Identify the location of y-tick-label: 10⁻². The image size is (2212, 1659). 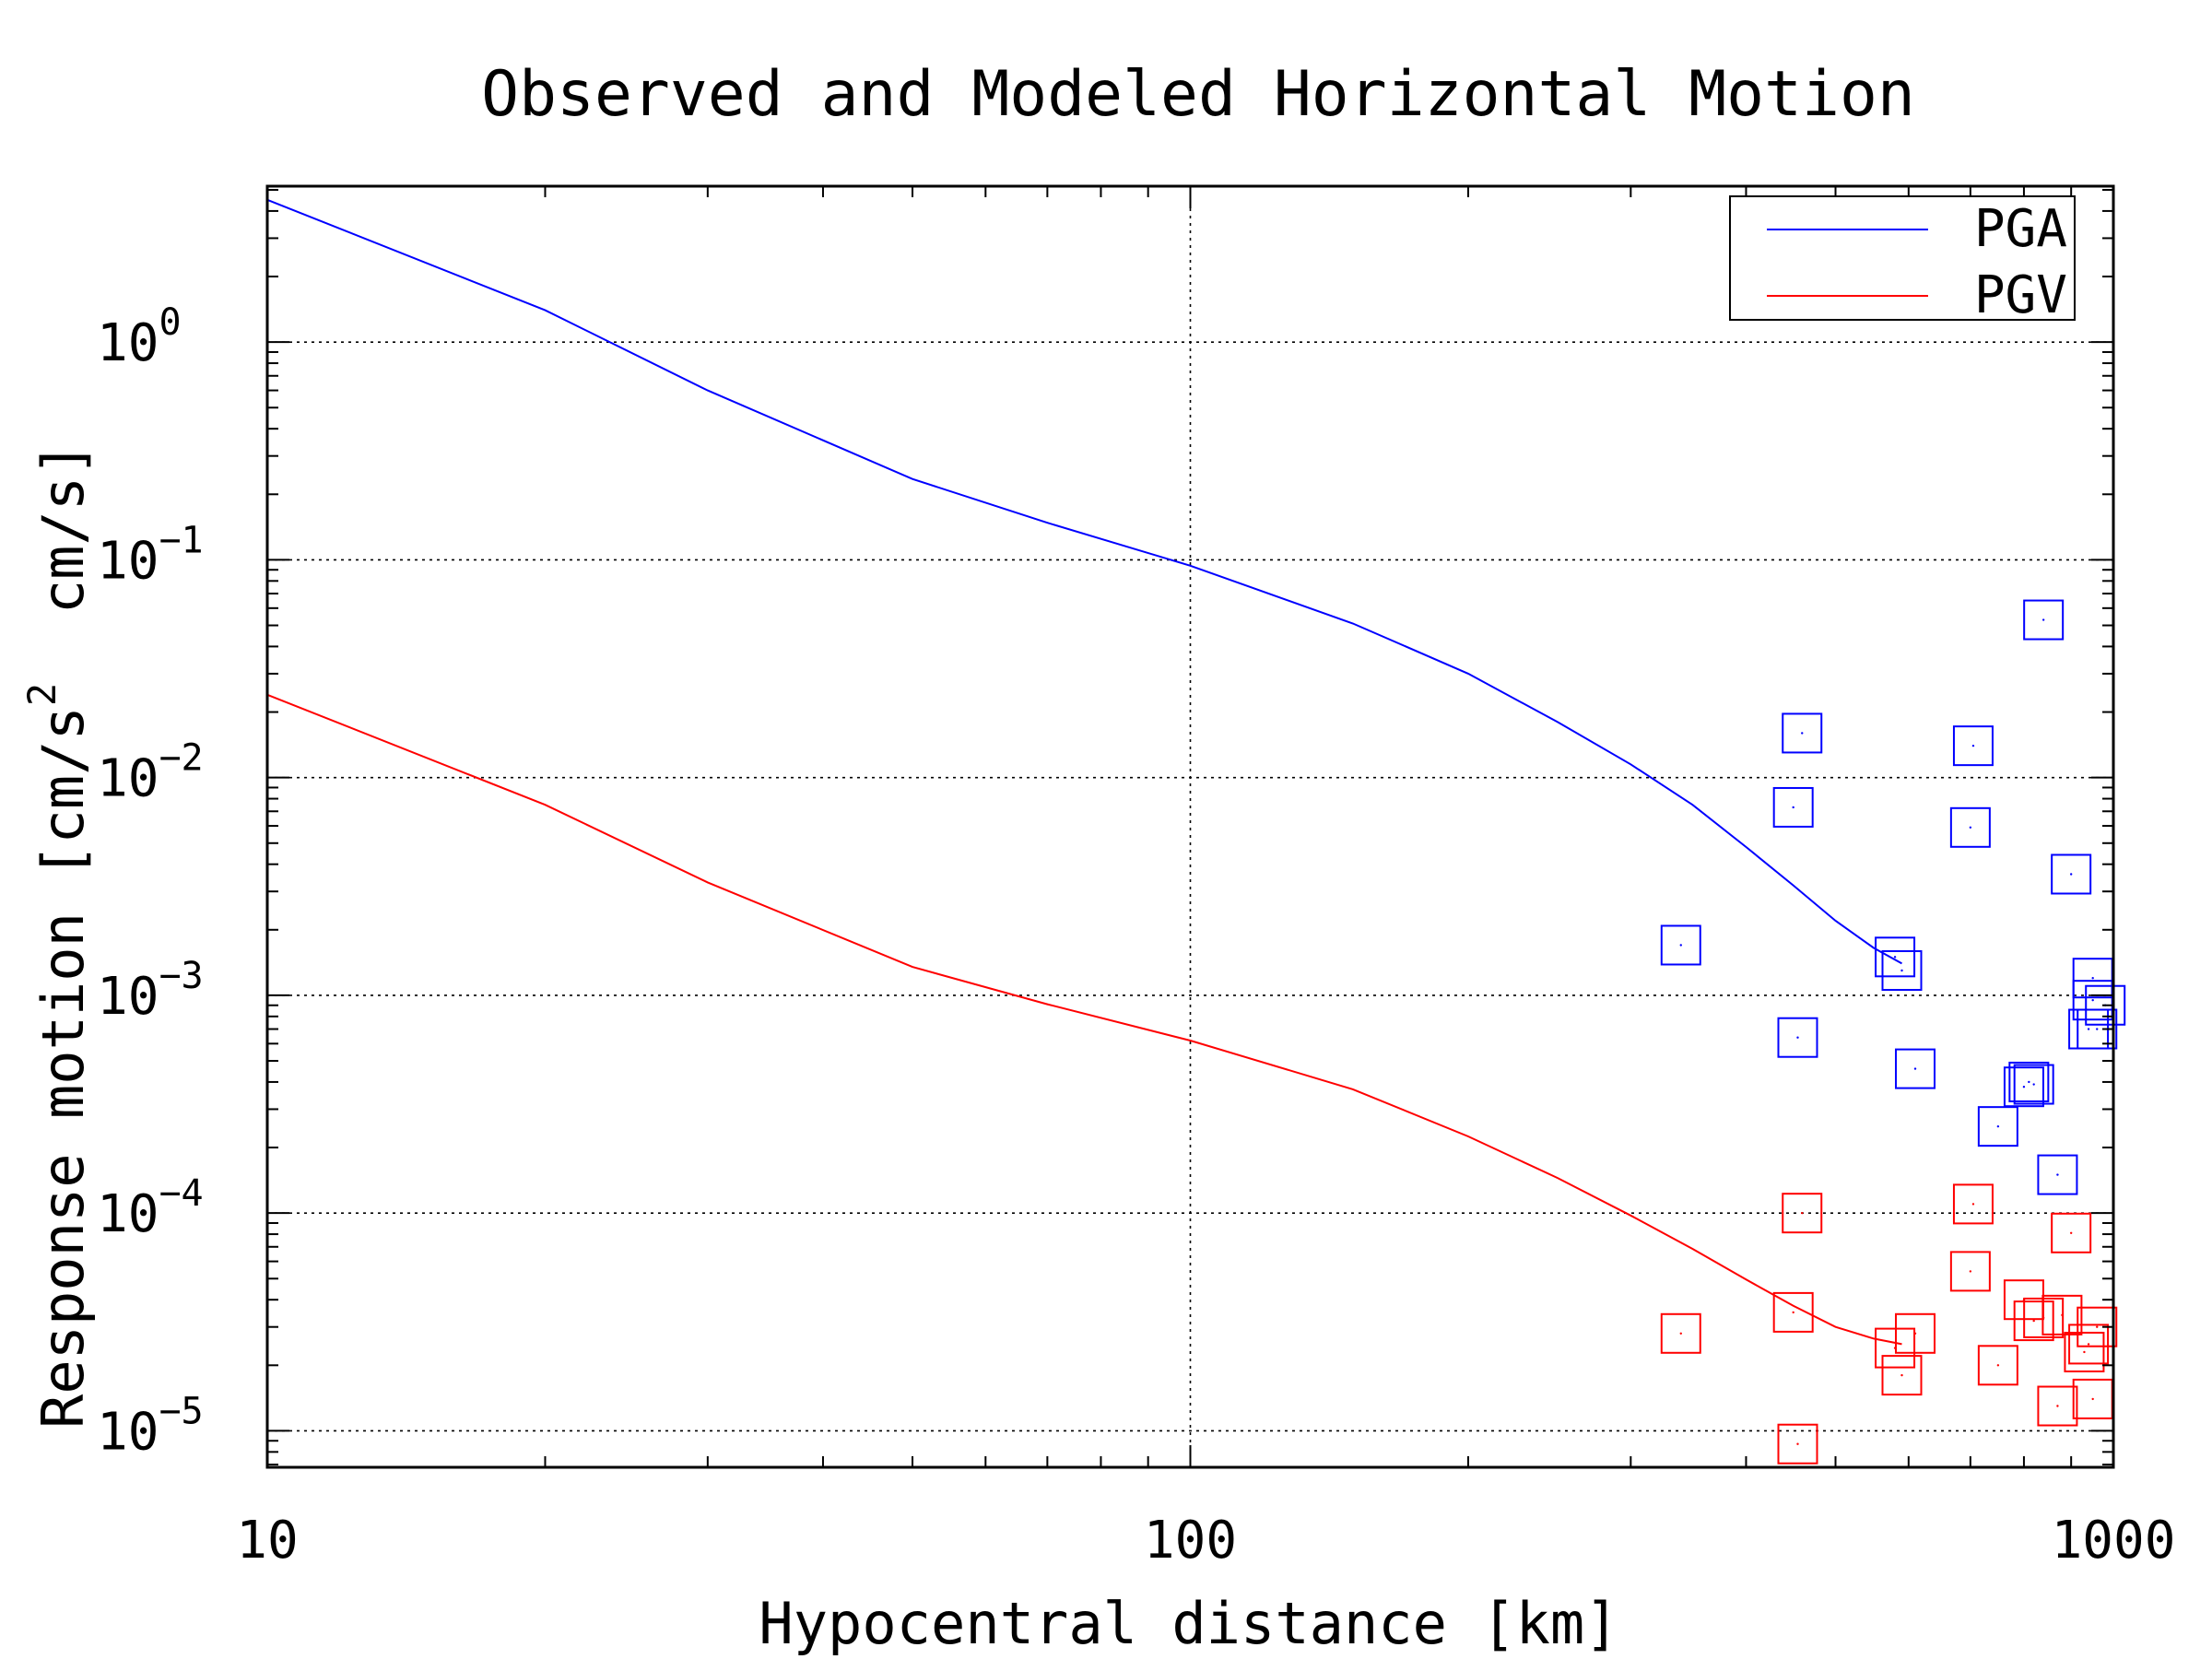
(150, 773).